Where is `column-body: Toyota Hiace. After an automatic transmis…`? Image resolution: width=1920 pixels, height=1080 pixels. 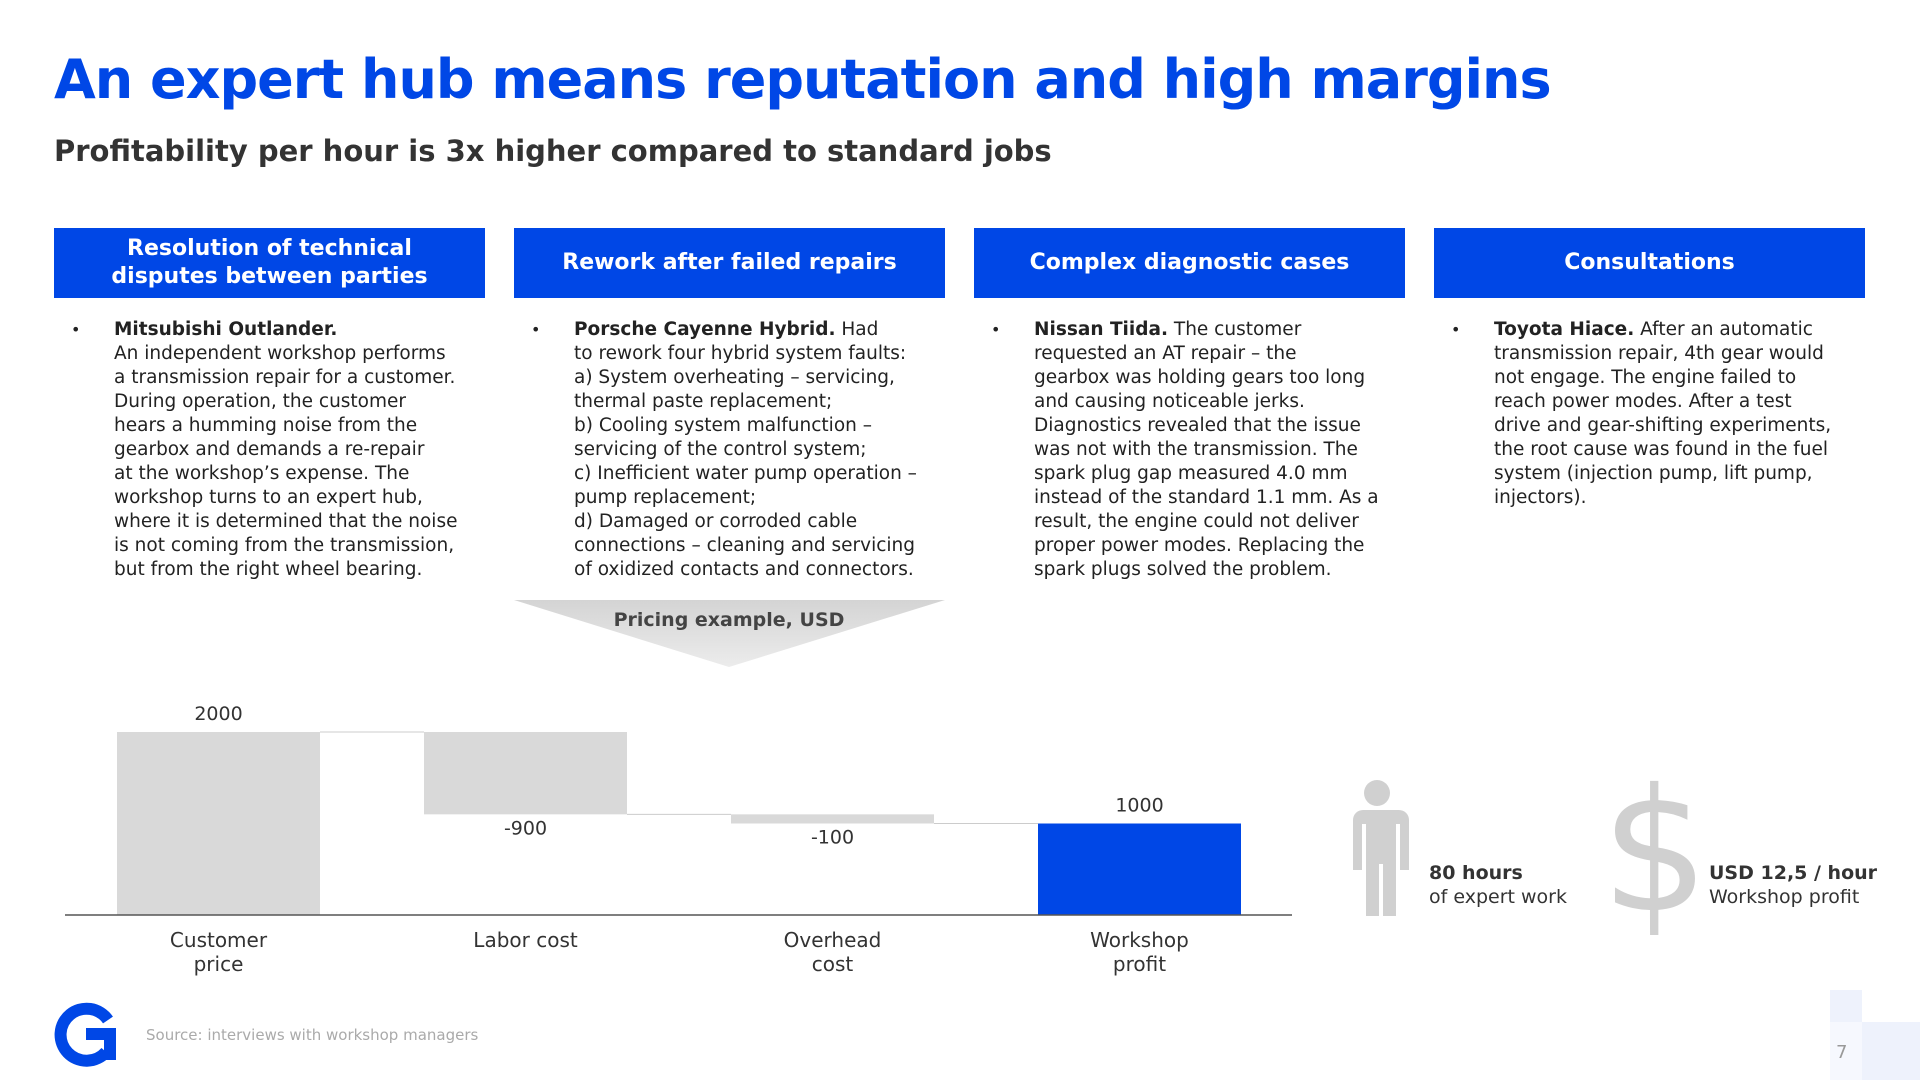
column-body: Toyota Hiace. After an automatic transmis… is located at coordinates (1662, 414).